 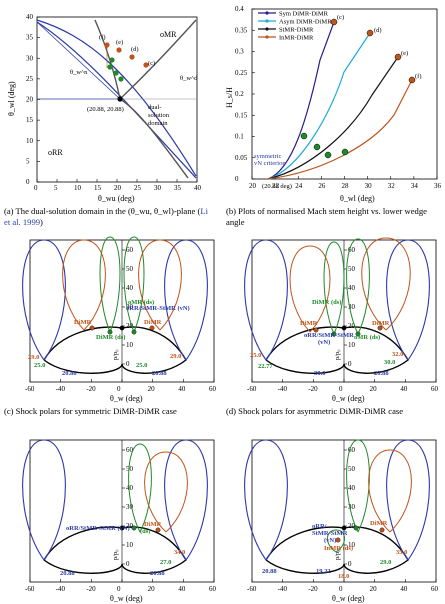 I want to click on polar-orange-left, so click(x=84, y=285).